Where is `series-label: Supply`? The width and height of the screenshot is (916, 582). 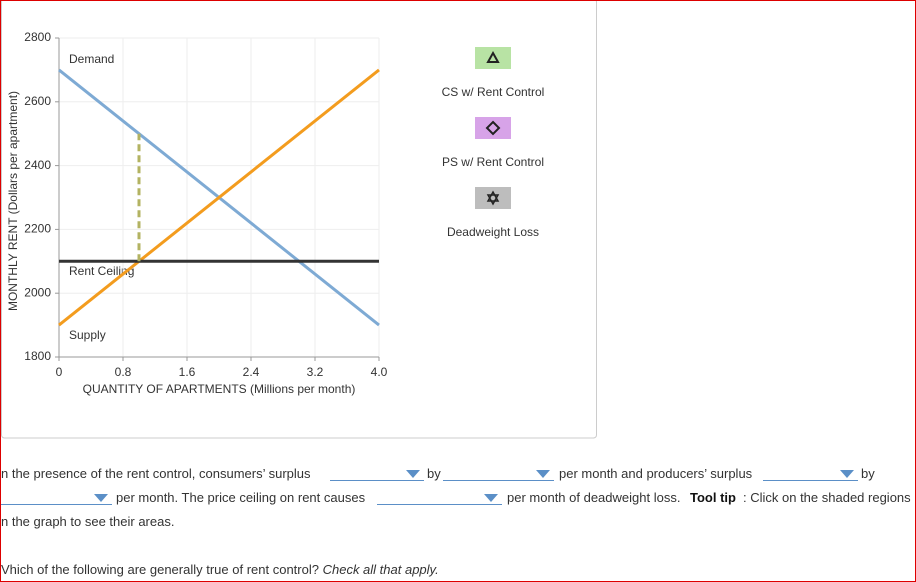
series-label: Supply is located at coordinates (87, 335).